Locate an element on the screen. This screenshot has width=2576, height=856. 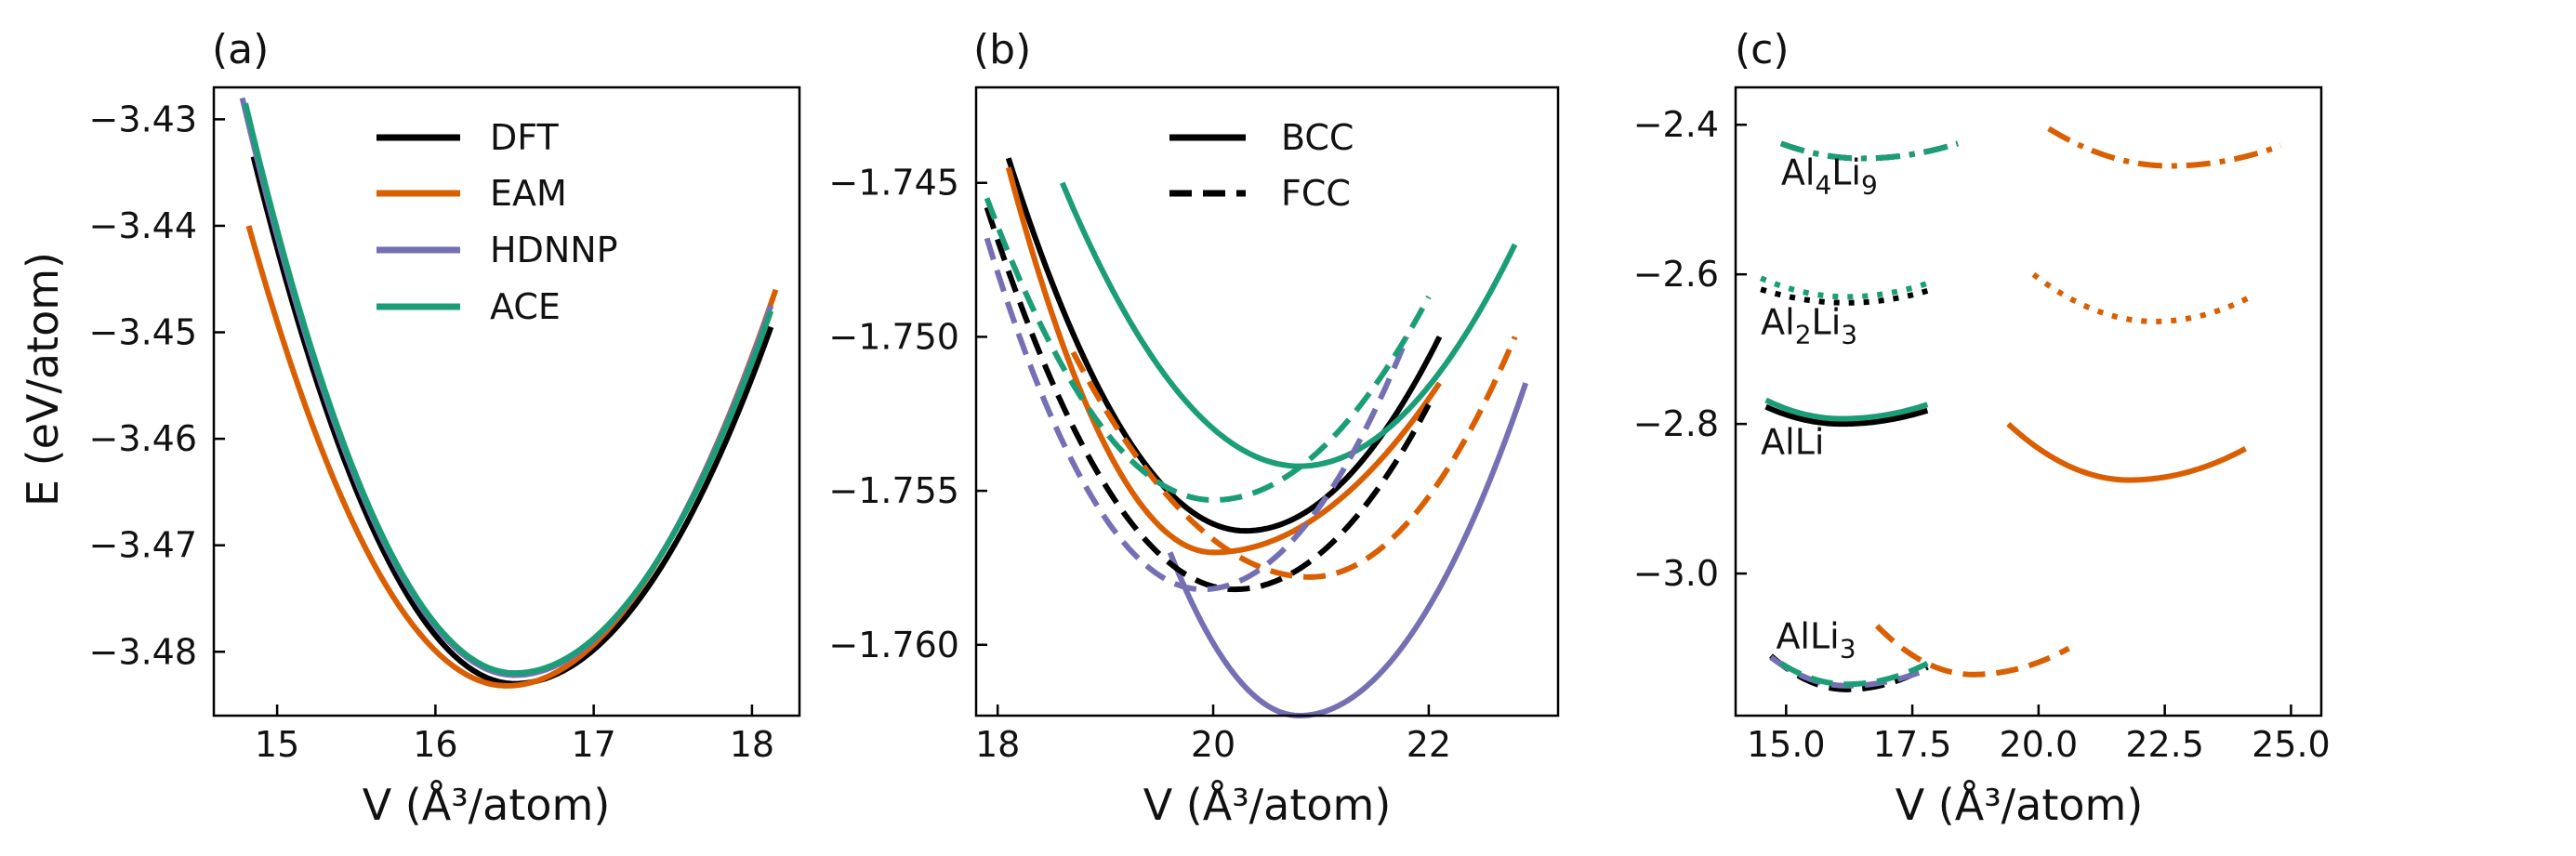
series-ace-bcc is located at coordinates (1288, 325).